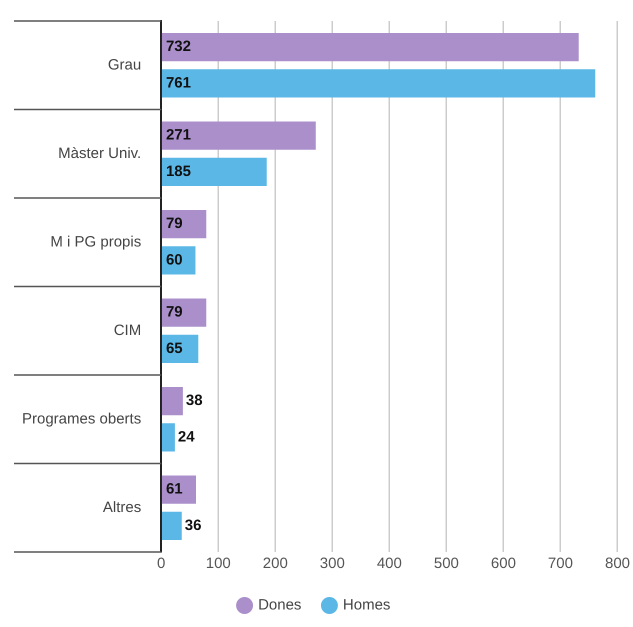 The height and width of the screenshot is (627, 633). Describe the element at coordinates (100, 153) in the screenshot. I see `y-tick-label: Màster Univ.` at that location.